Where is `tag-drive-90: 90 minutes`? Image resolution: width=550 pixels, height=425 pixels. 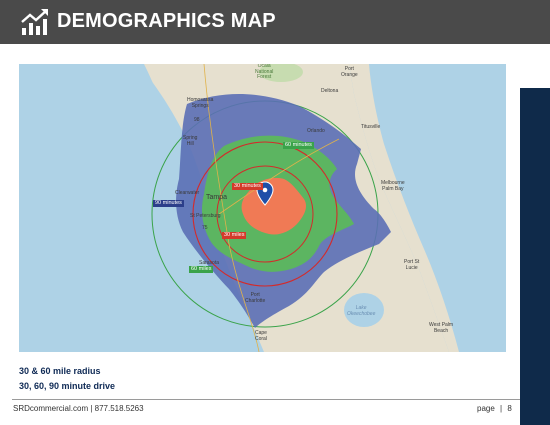
tag-drive-90: 90 minutes is located at coordinates (168, 203).